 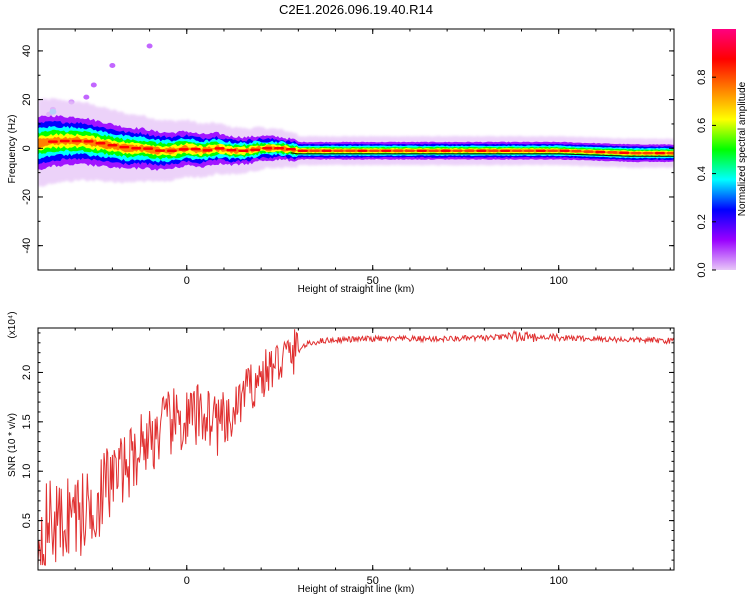 What do you see at coordinates (27, 99) in the screenshot?
I see `spectrogram-y-tick-label: 20` at bounding box center [27, 99].